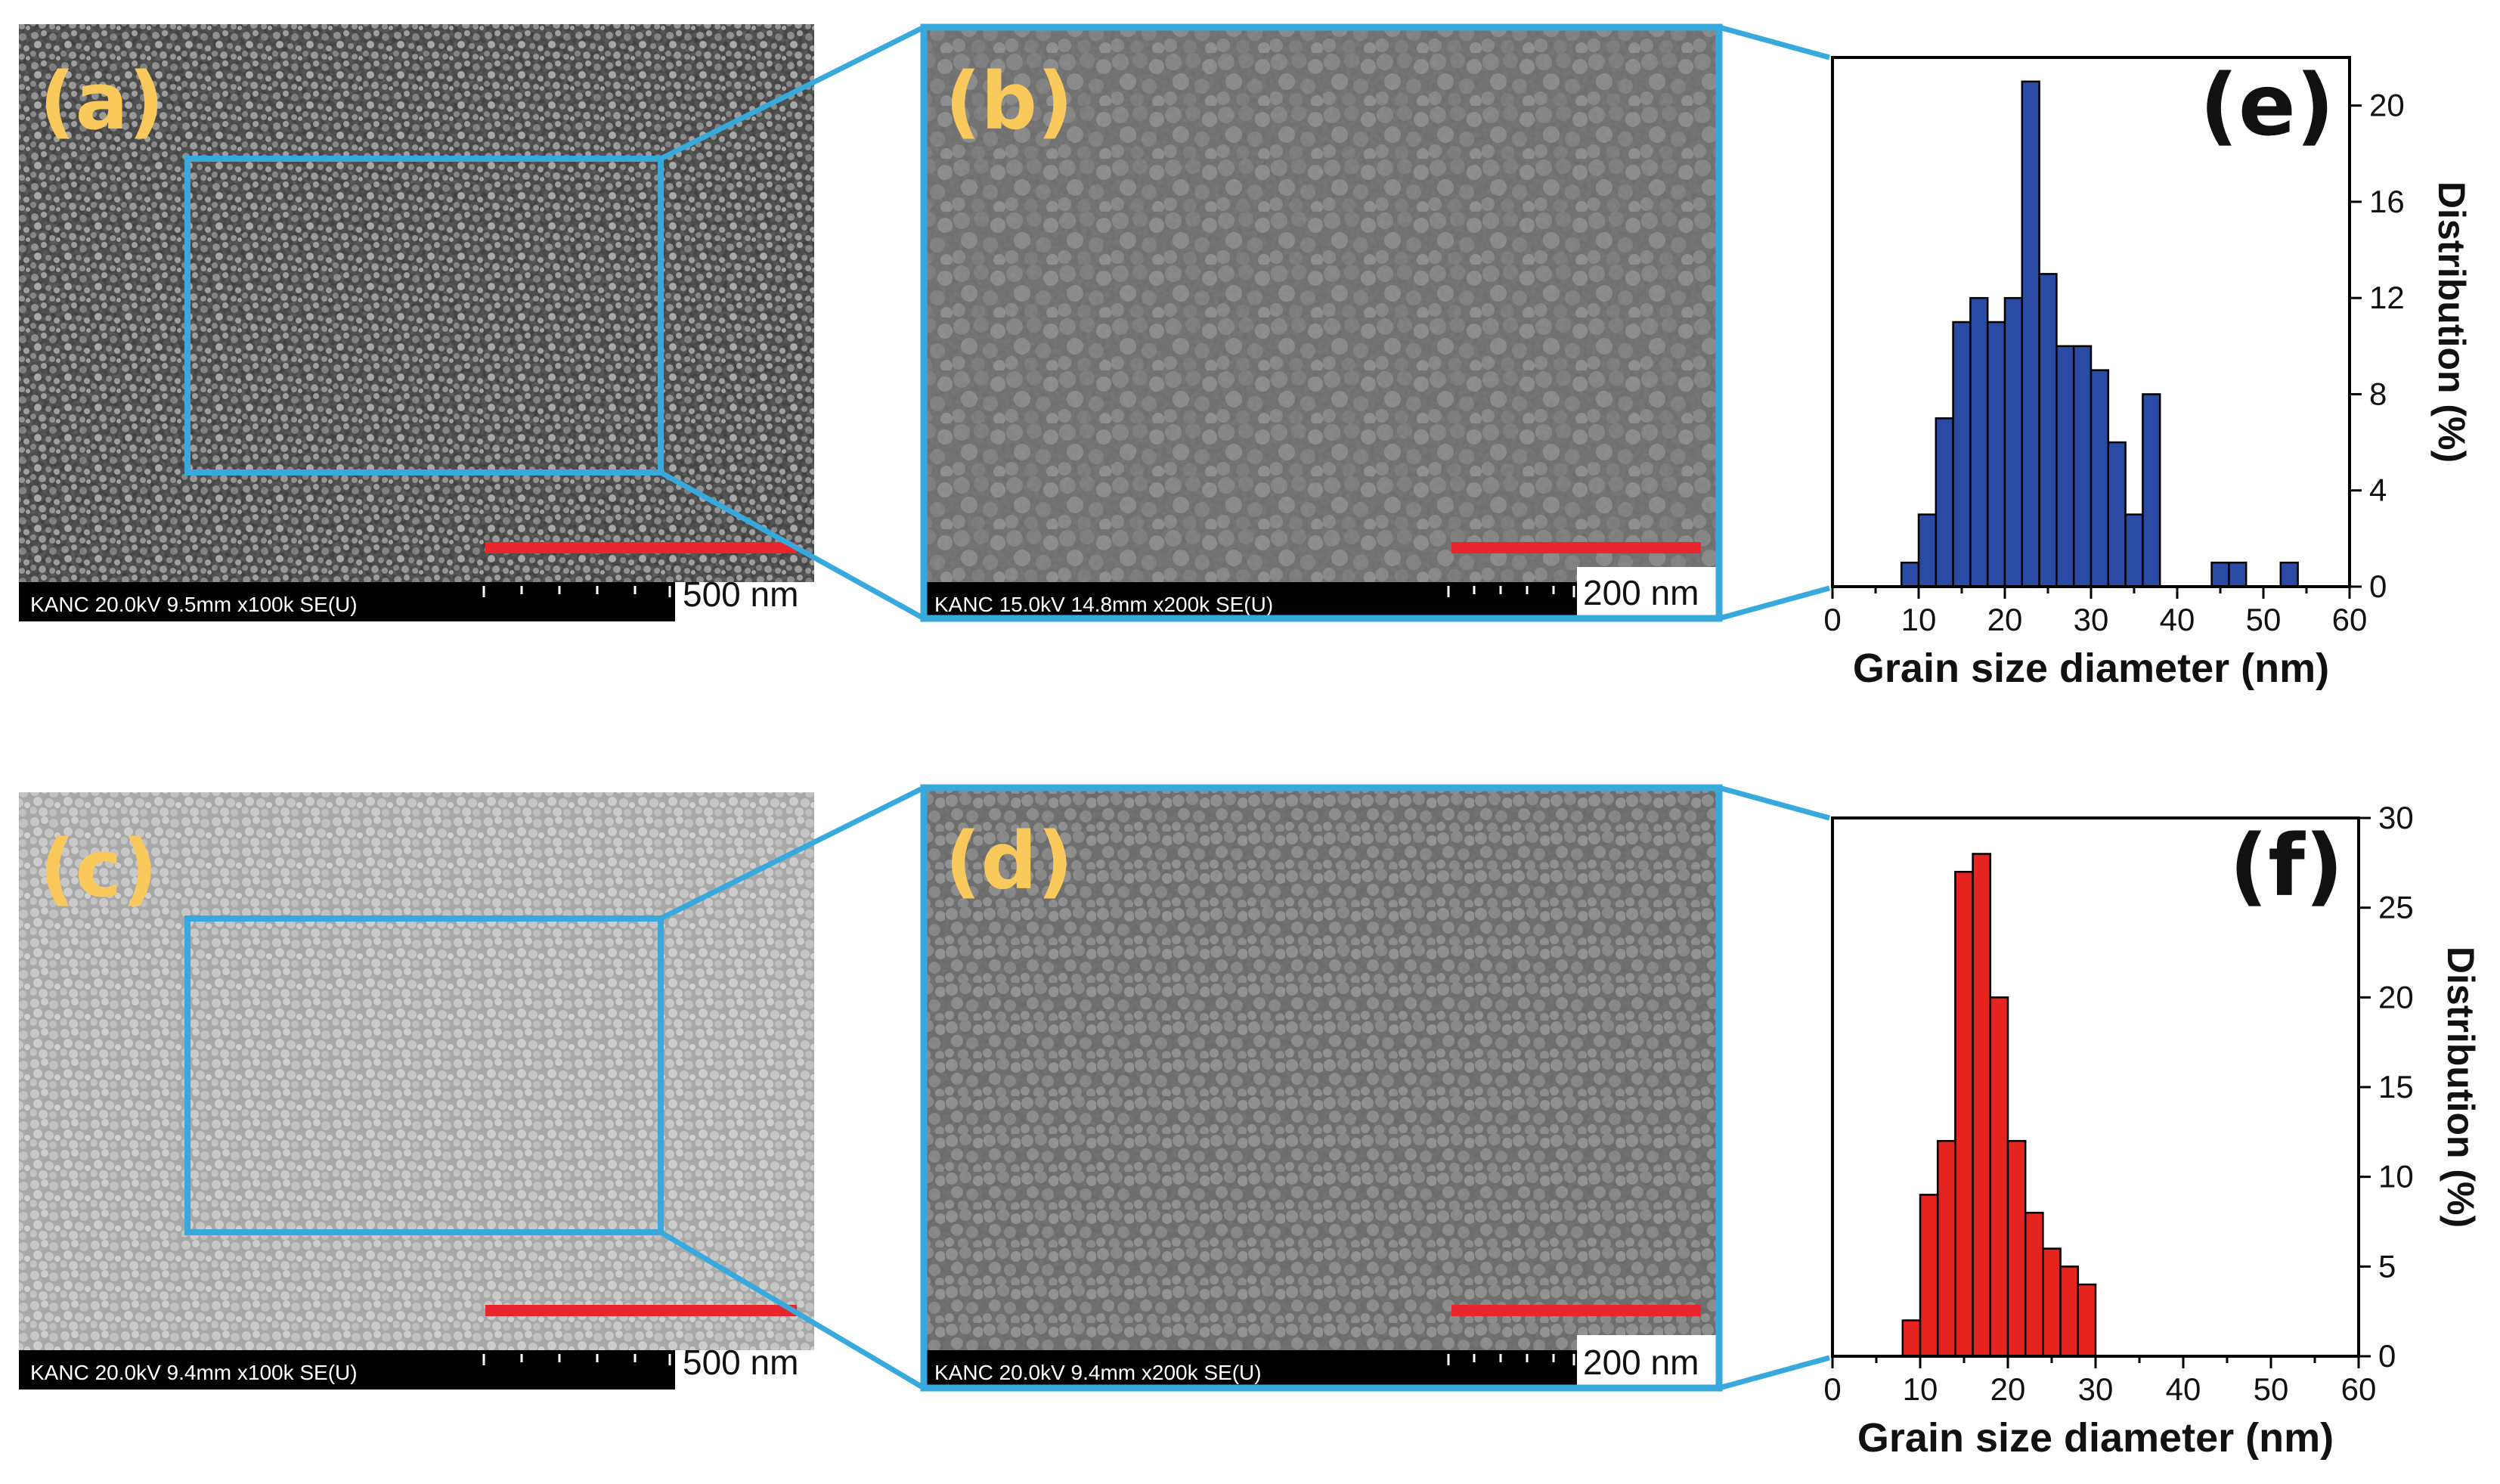  I want to click on scale-ticks-a, so click(576, 591).